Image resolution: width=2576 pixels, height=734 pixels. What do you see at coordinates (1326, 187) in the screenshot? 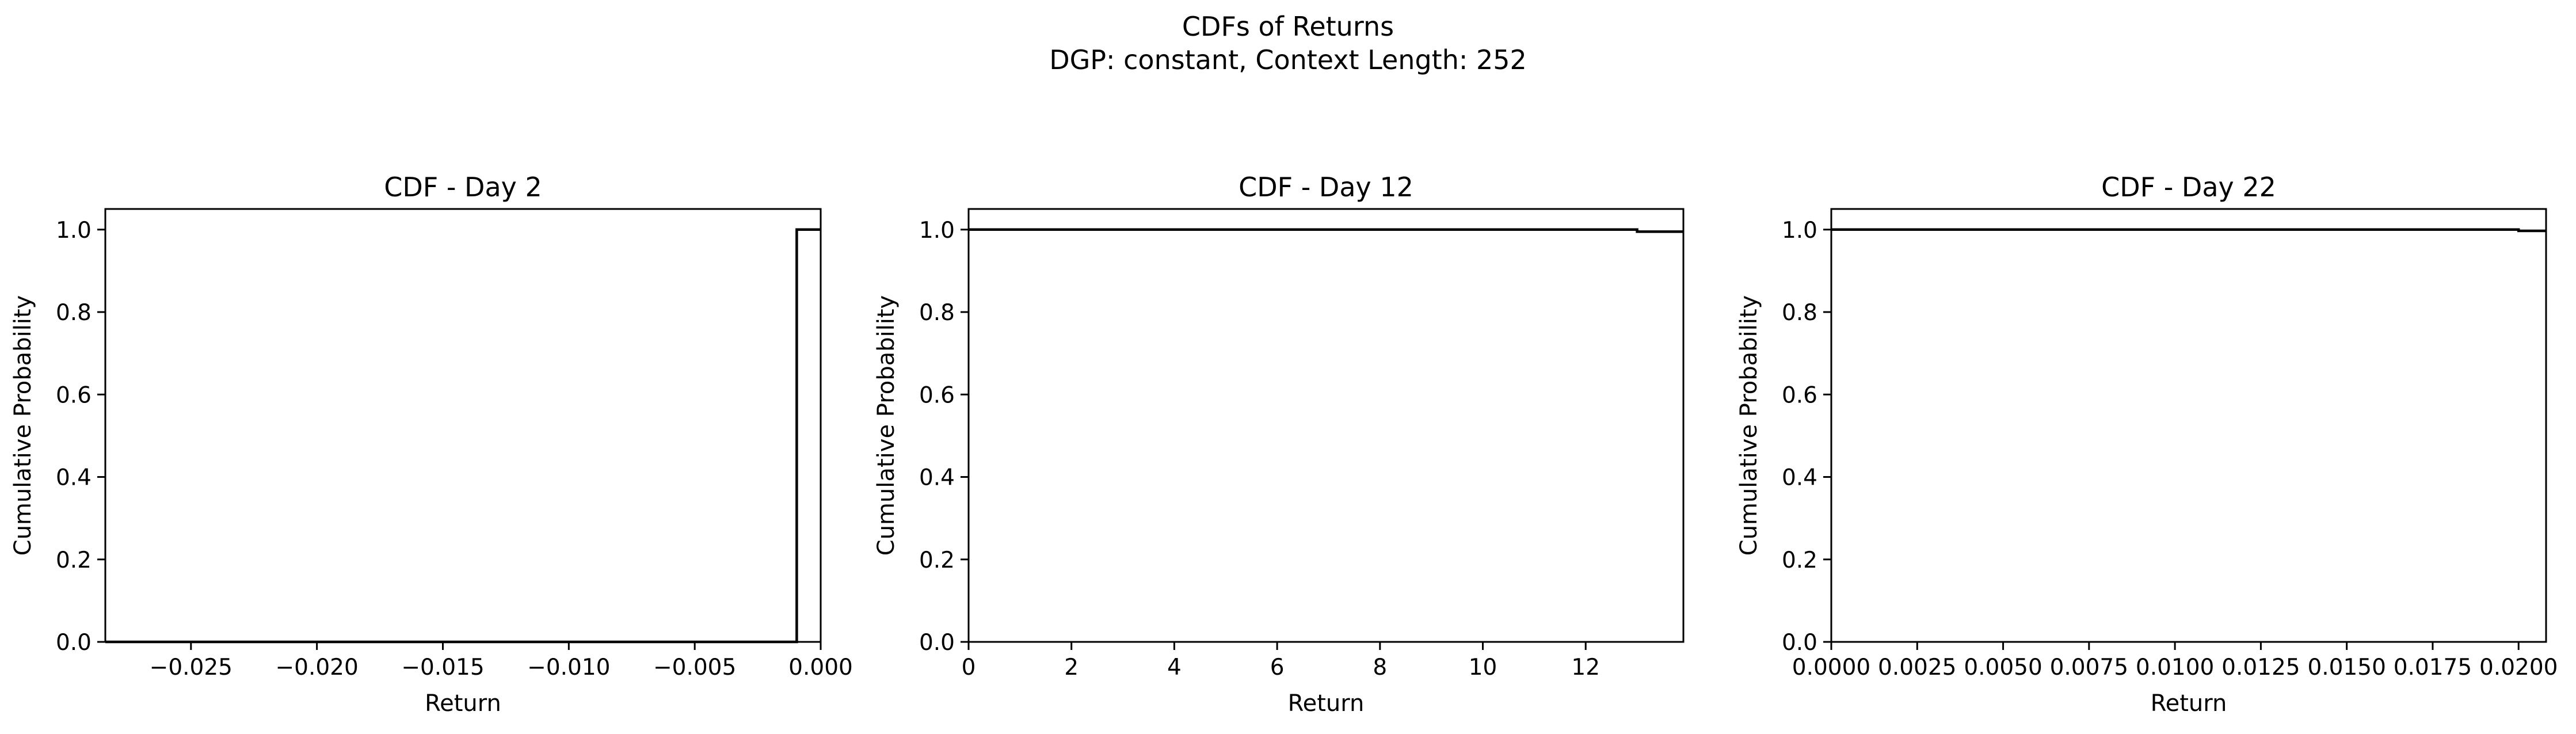
I see `subplot-title: CDF - Day 12` at bounding box center [1326, 187].